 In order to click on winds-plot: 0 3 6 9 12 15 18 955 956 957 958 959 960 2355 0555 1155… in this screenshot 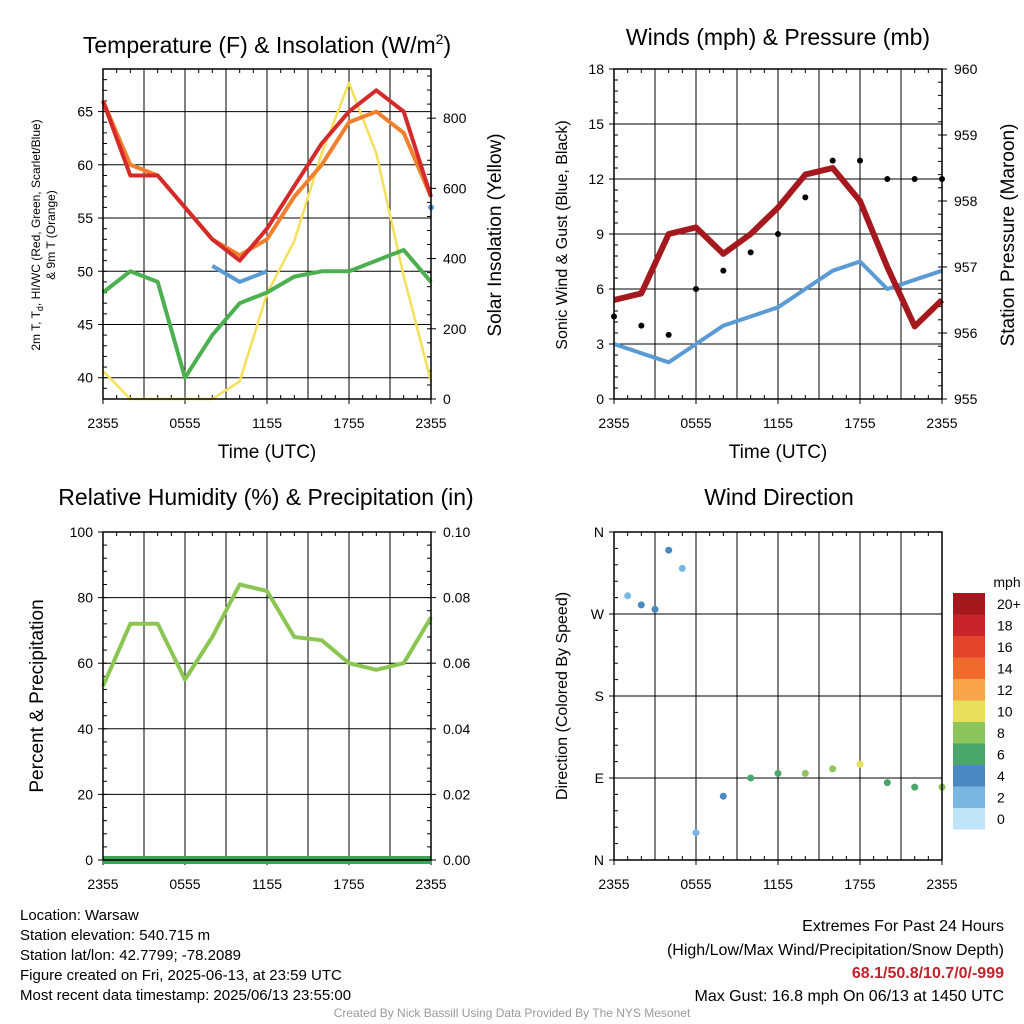, I will do `click(782, 246)`.